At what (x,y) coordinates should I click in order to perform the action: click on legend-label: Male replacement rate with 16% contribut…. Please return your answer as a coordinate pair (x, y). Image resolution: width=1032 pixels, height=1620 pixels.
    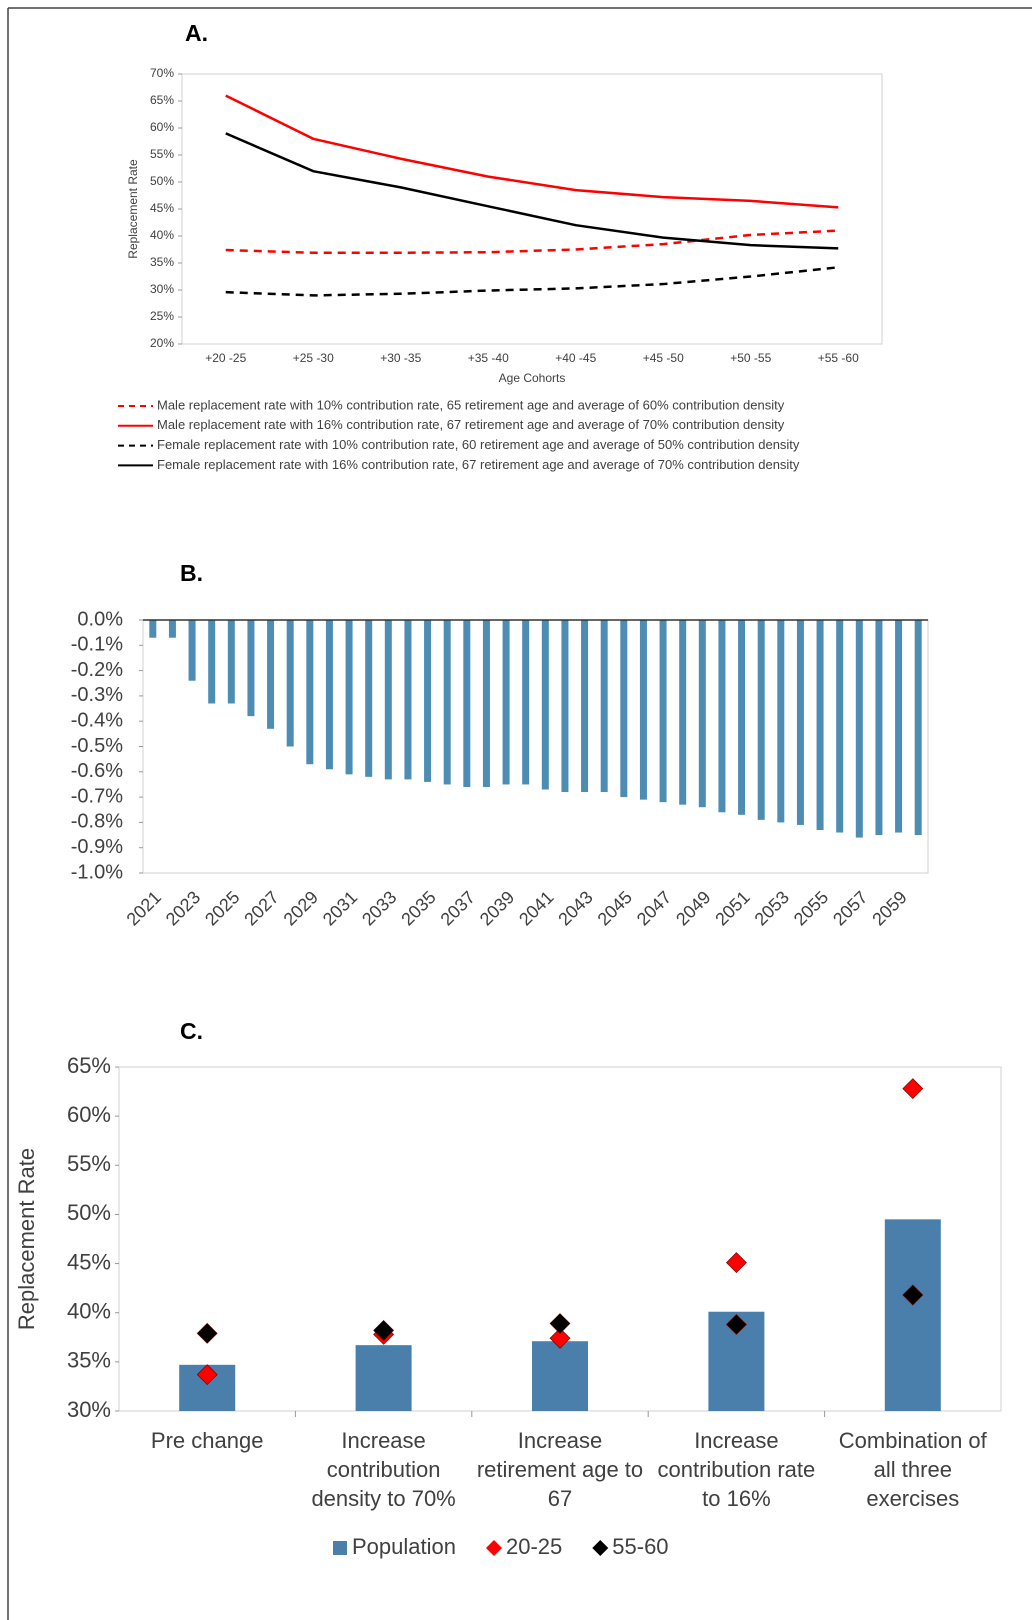
    Looking at the image, I should click on (471, 424).